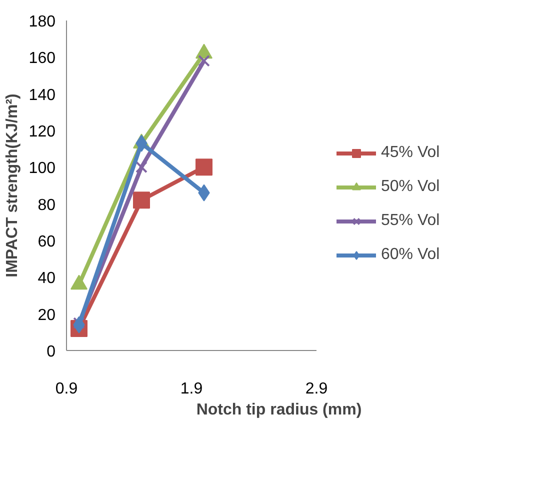  What do you see at coordinates (410, 255) in the screenshot?
I see `legend-label: 60% Vol` at bounding box center [410, 255].